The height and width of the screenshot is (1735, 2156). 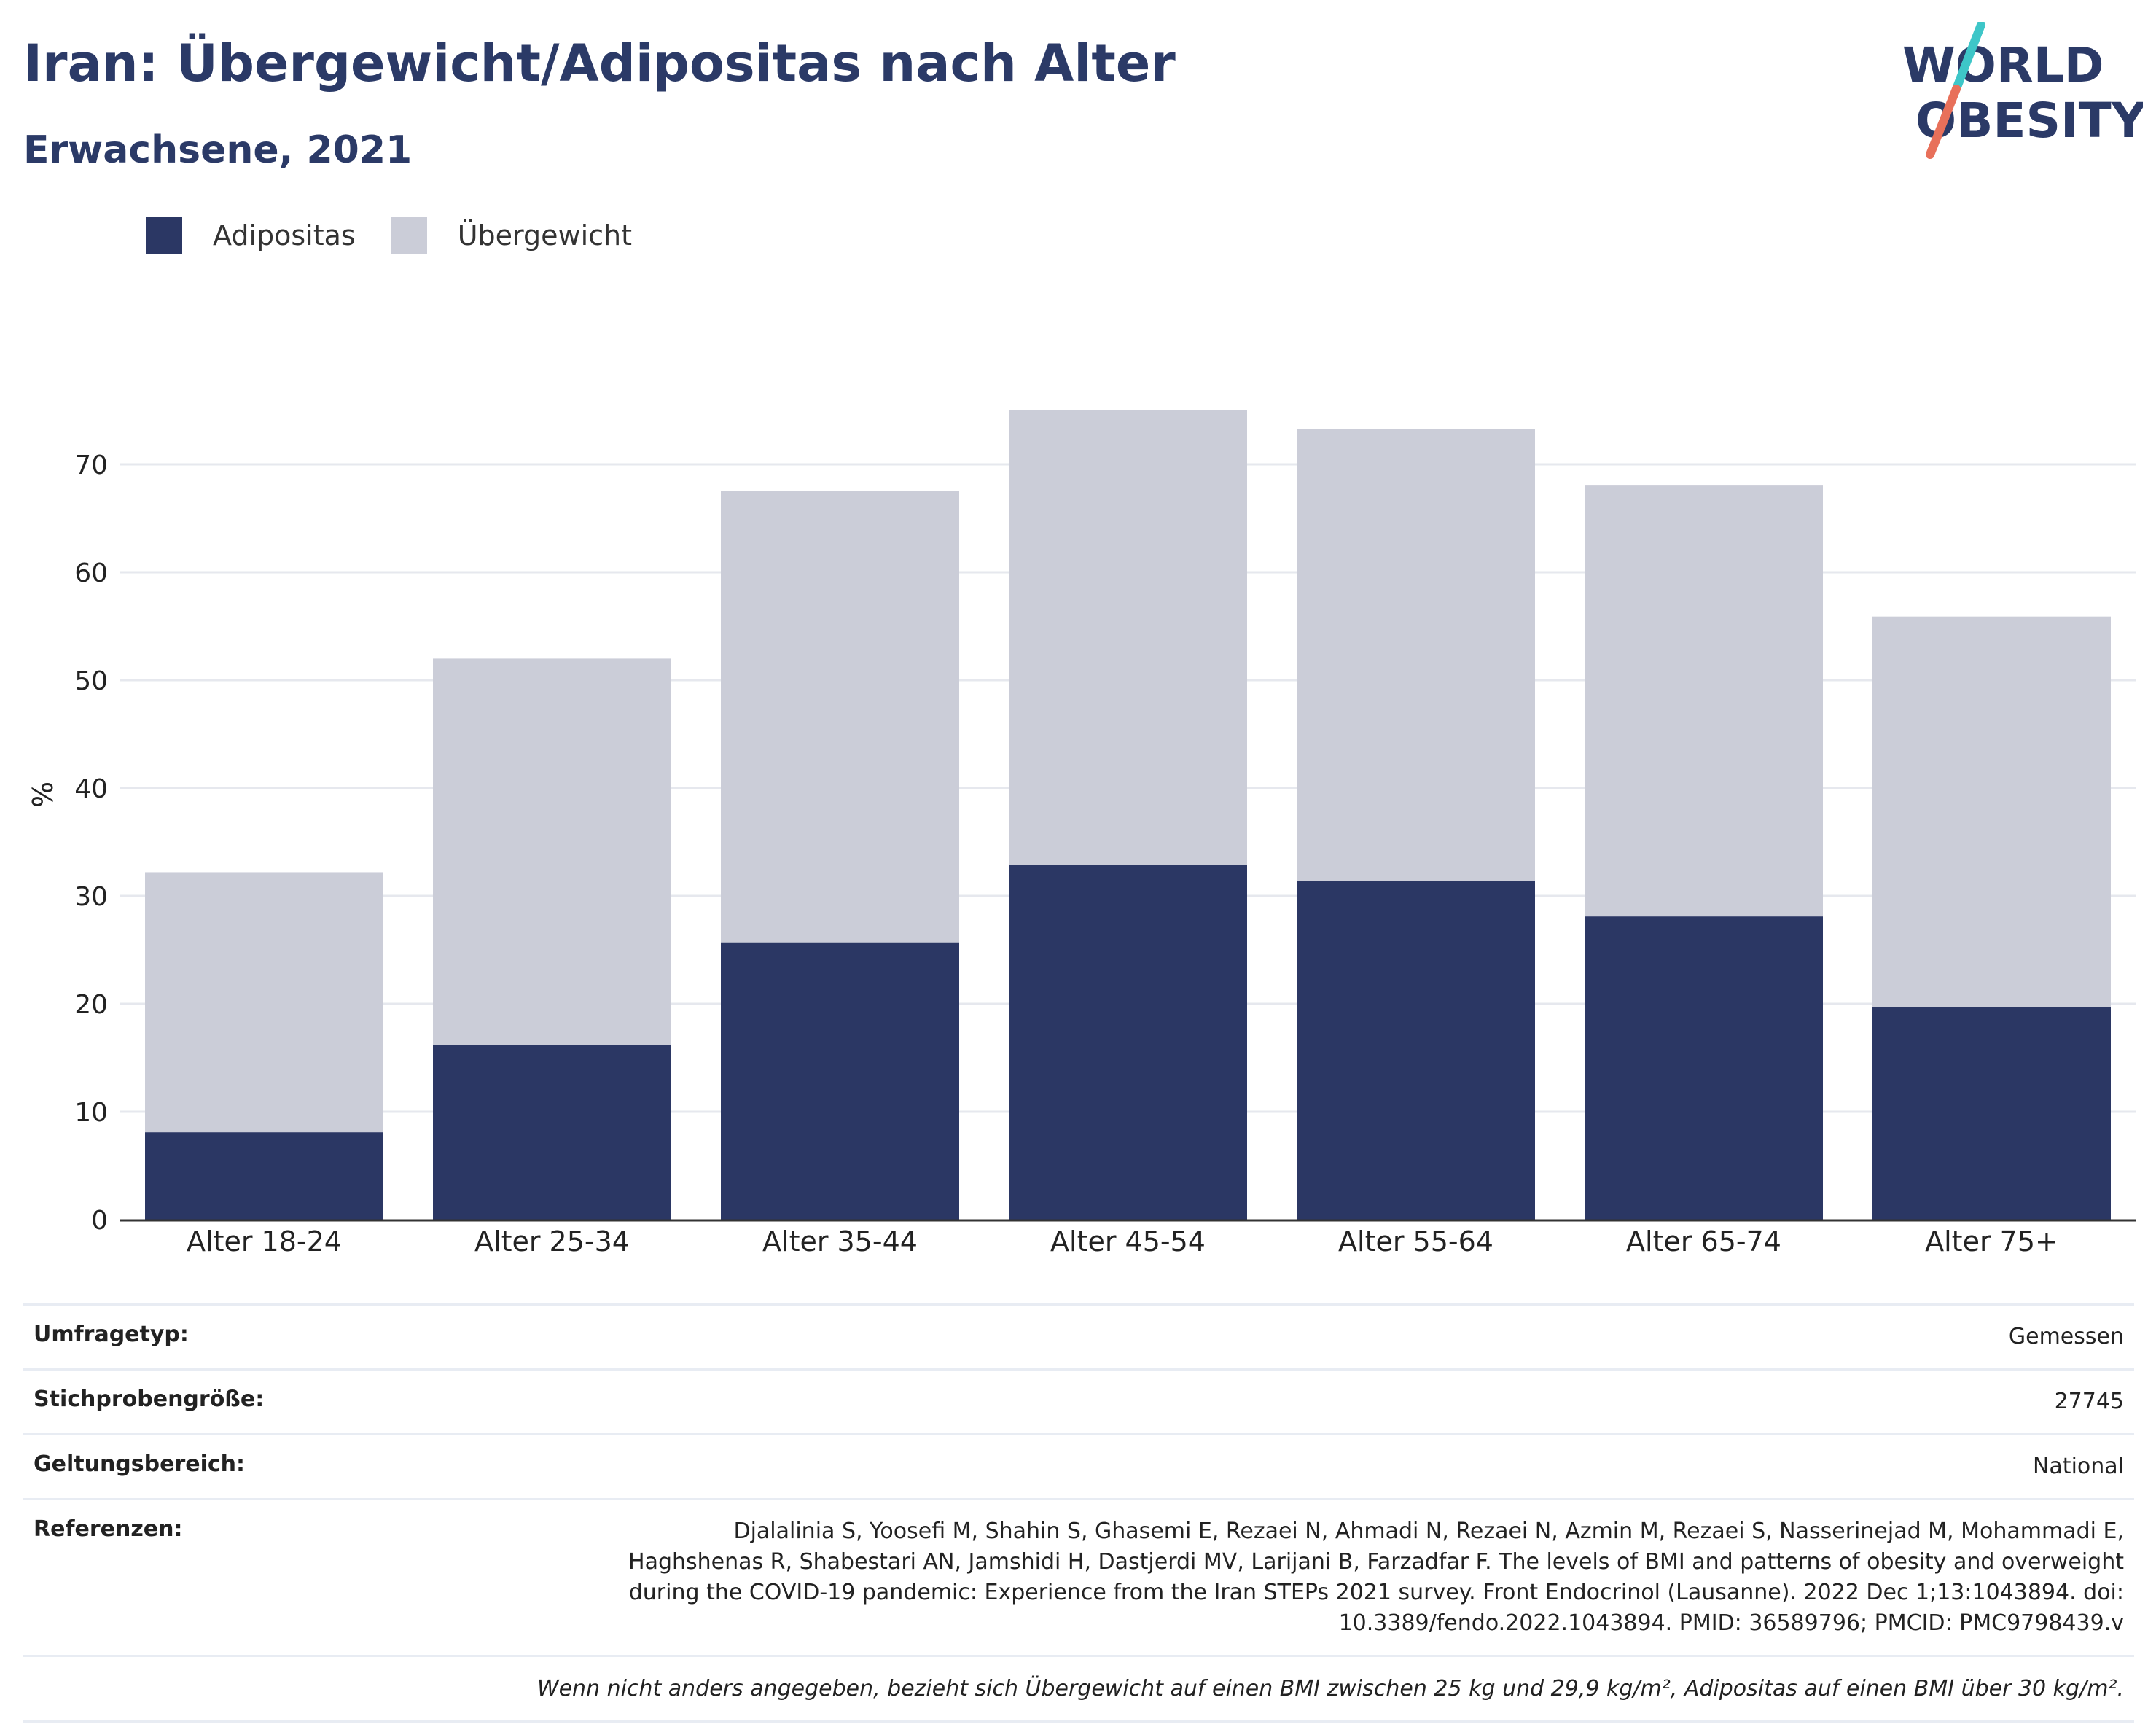 I want to click on chart-title: Iran: Übergewicht/Adipositas nach Alter, so click(x=599, y=63).